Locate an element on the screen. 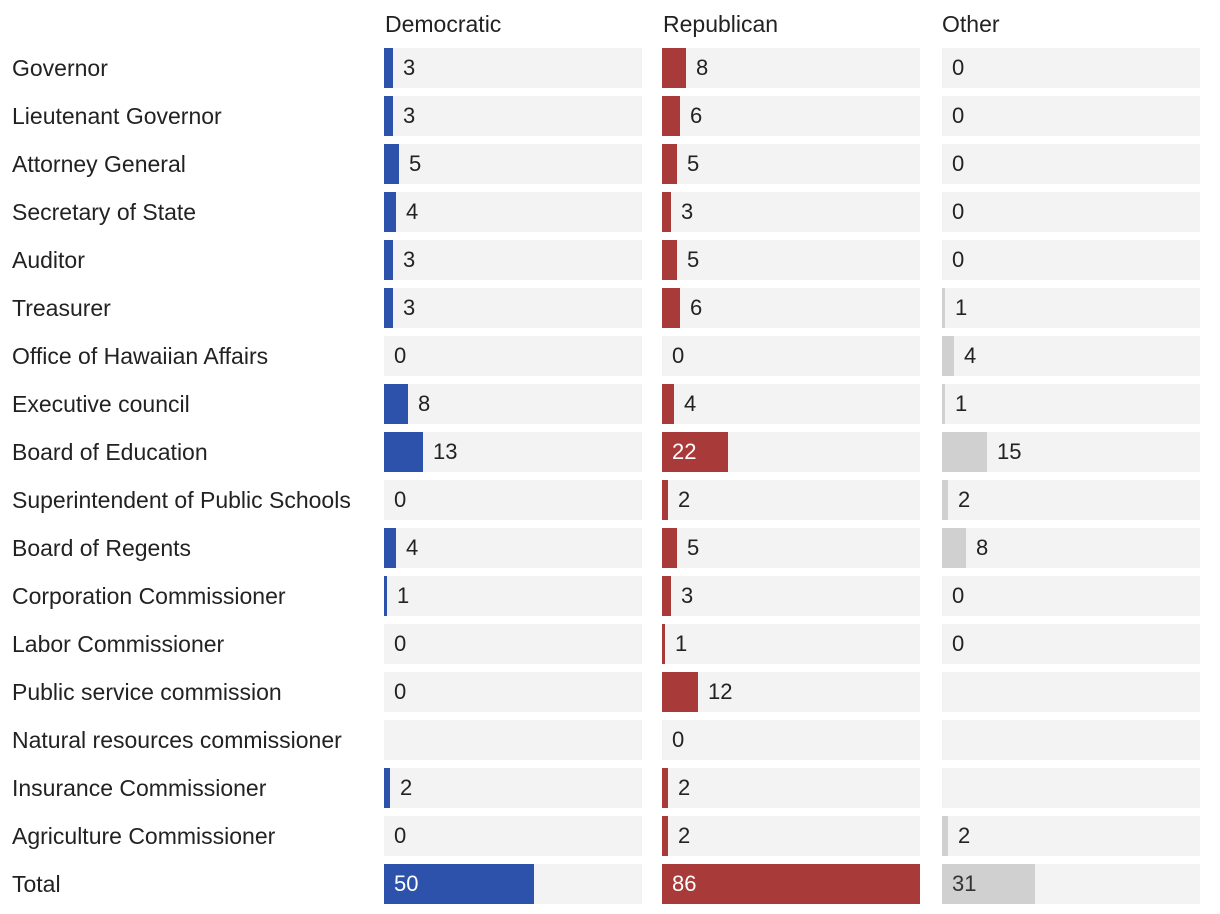 This screenshot has height=914, width=1220. value-label-republican: 5 is located at coordinates (693, 547).